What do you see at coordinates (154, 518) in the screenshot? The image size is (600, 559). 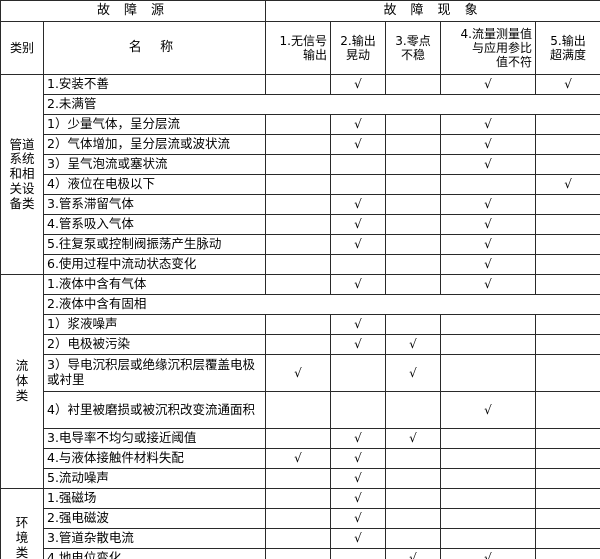 I see `fault-source-name-cell: 2.强电磁波` at bounding box center [154, 518].